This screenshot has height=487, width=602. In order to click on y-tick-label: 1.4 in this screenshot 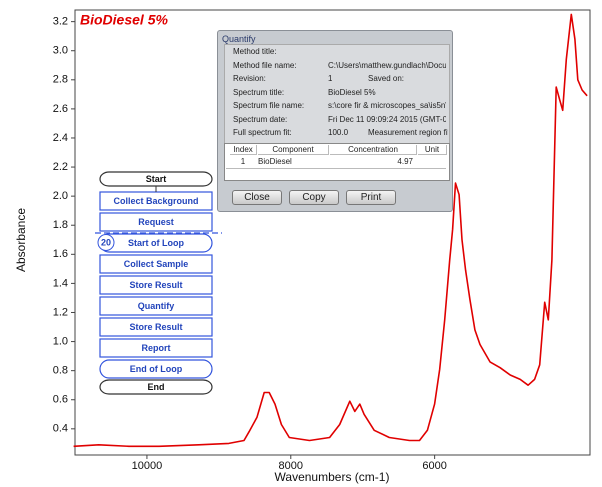, I will do `click(60, 283)`.